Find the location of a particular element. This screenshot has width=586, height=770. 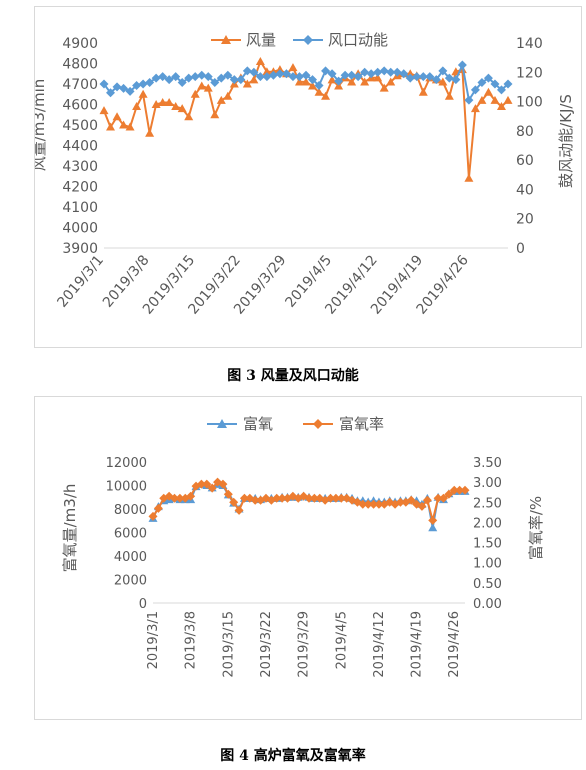

y2-axis-title-kinetic: 鼓风动能/KJ/S is located at coordinates (566, 141).